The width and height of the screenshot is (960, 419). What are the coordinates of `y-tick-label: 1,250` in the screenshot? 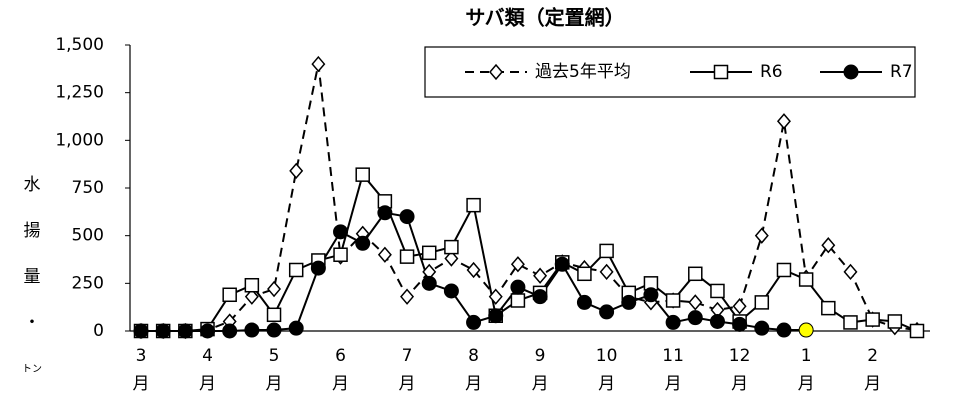 It's located at (79, 93).